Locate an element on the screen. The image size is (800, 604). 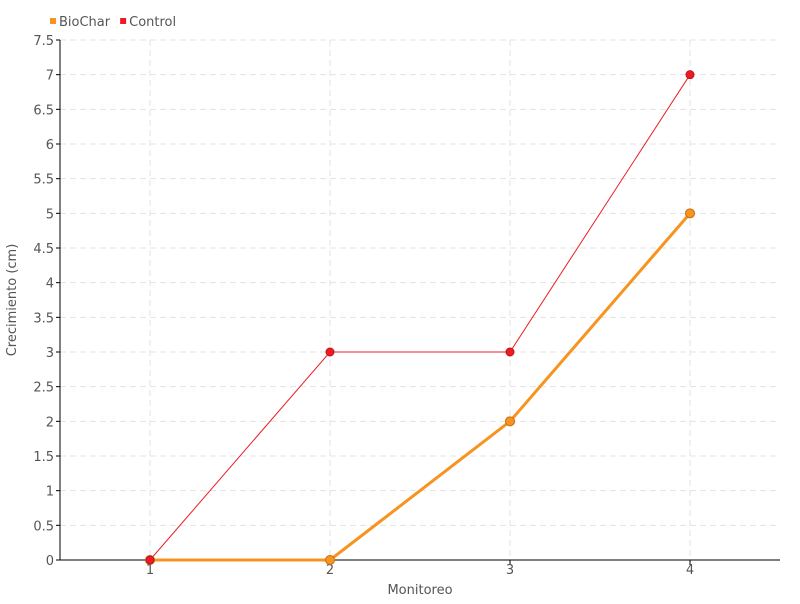
legend: BioChar Control is located at coordinates (113, 22).